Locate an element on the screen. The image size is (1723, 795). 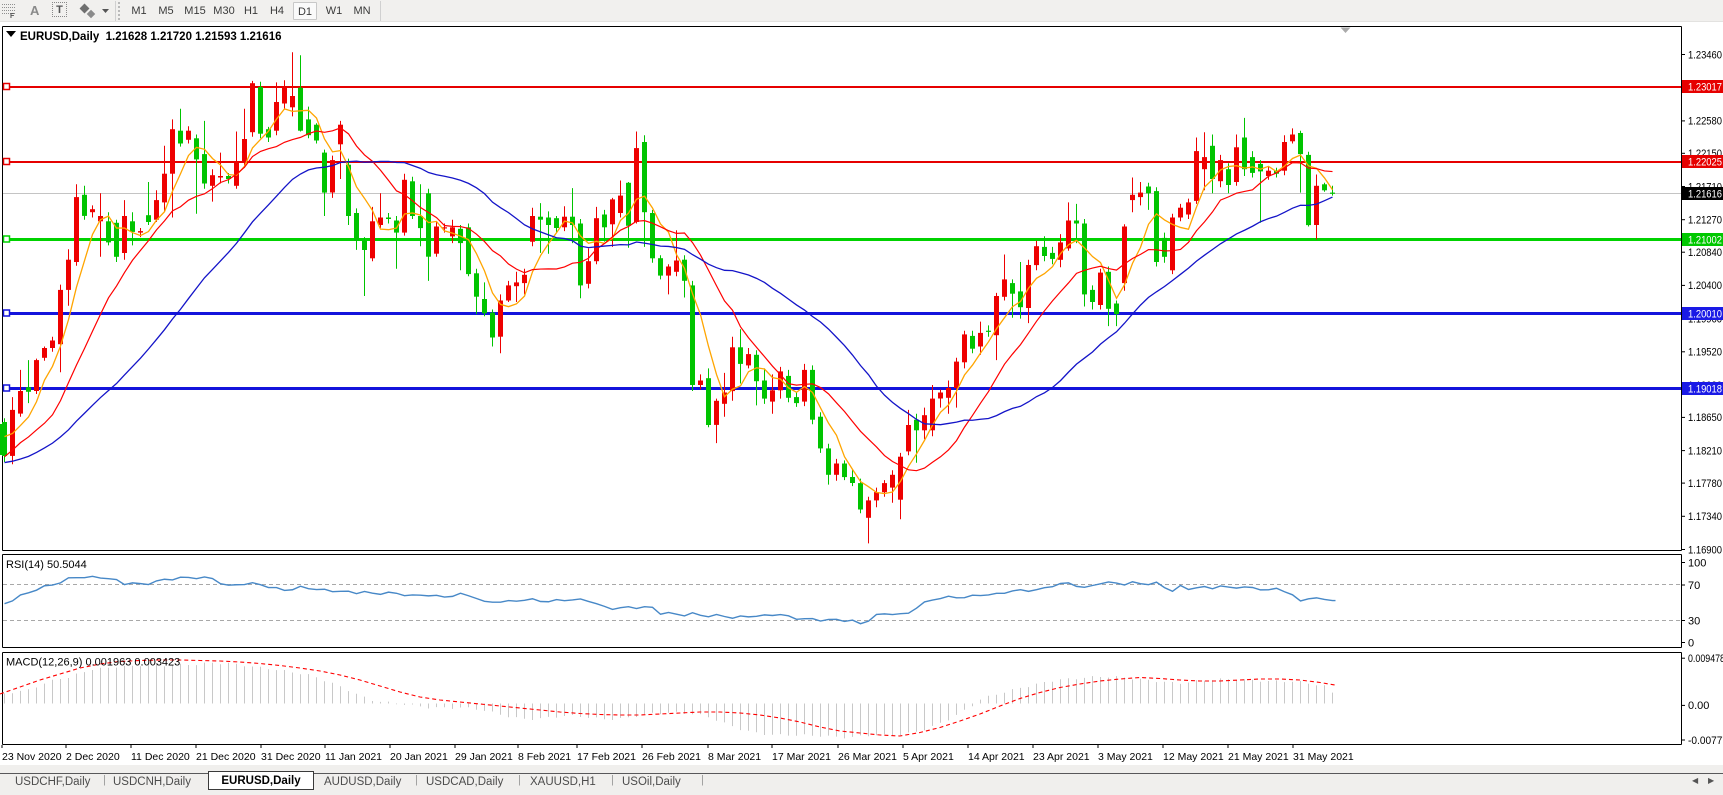
svg-text: 21 Dec 2020 is located at coordinates (226, 757).